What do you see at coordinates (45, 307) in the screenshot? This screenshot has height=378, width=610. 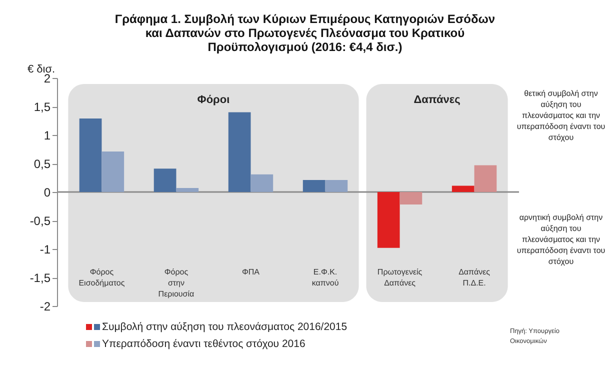 I see `y-tick-label: -2` at bounding box center [45, 307].